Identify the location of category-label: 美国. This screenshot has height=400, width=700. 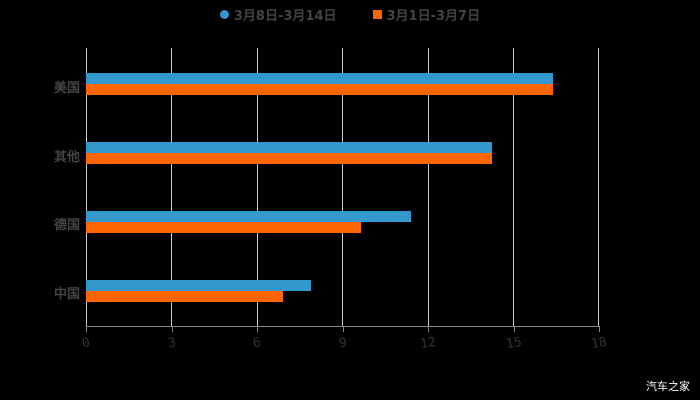
(66, 88).